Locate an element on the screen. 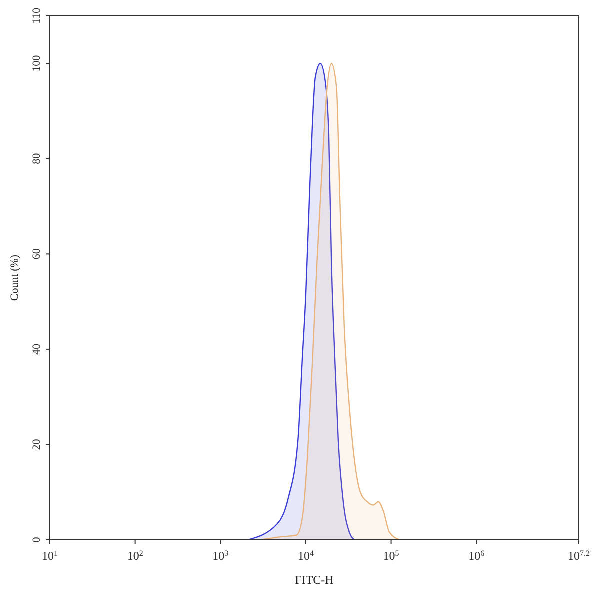  x-tick-label: 10$^{2}$ is located at coordinates (135, 555).